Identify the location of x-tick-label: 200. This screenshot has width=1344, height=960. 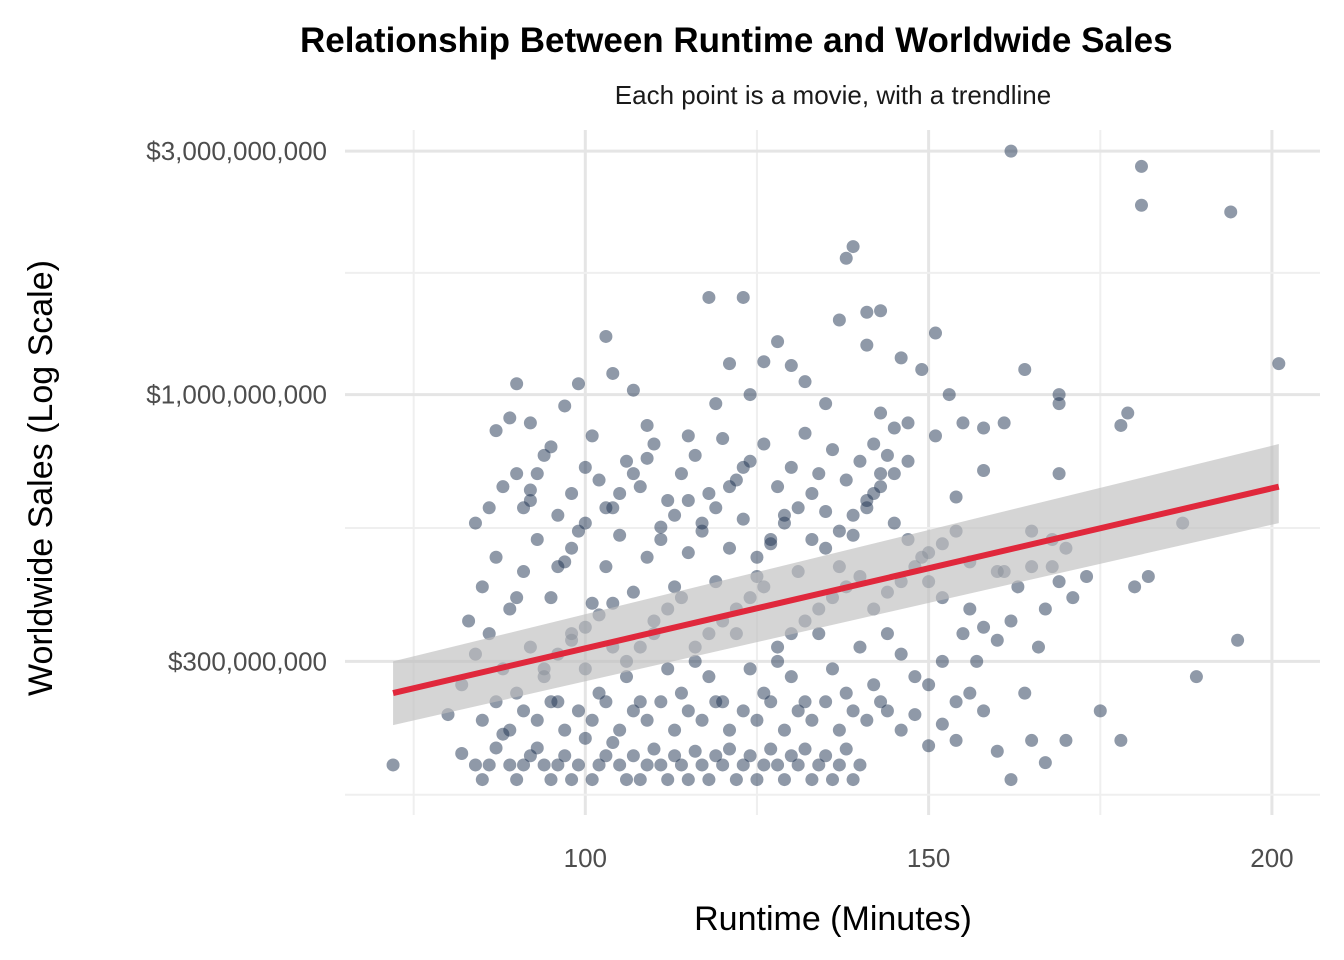
(1271, 858).